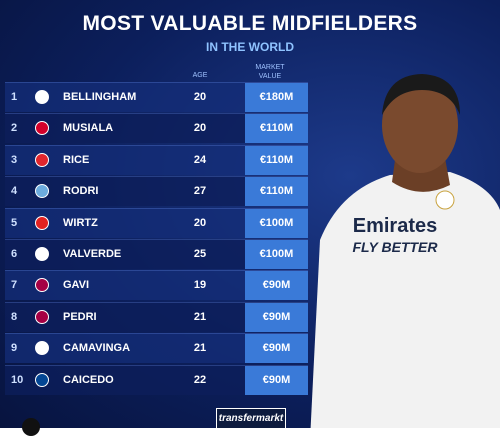 The image size is (500, 440). I want to click on rank: 3, so click(14, 159).